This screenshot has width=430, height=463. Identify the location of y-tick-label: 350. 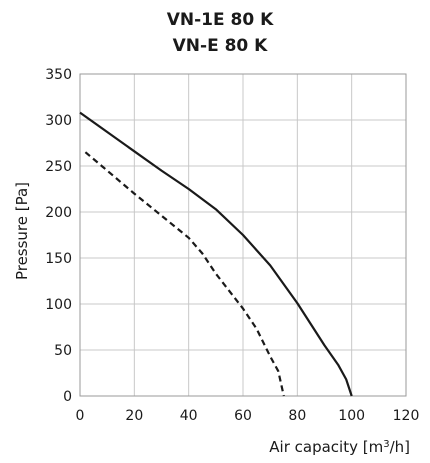
(58, 75).